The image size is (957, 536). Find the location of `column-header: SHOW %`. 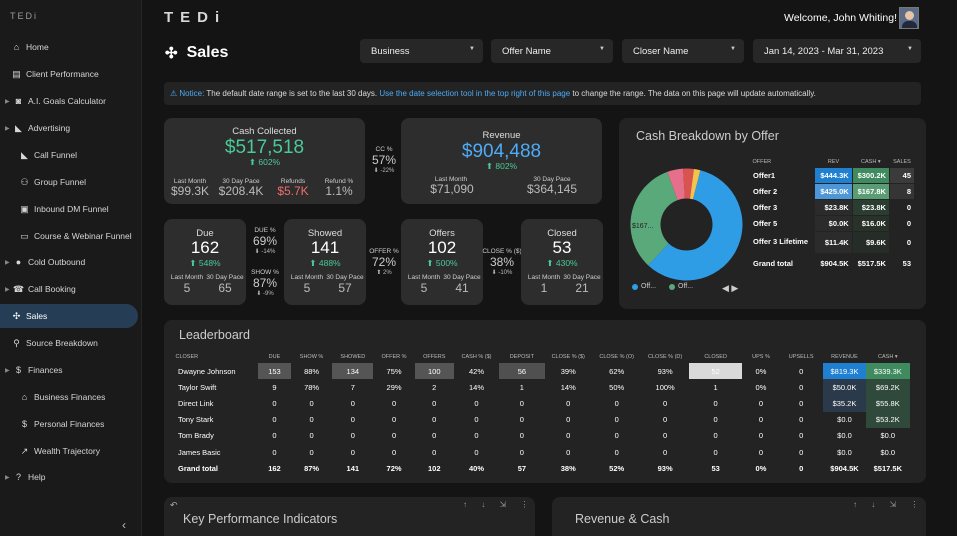

column-header: SHOW % is located at coordinates (311, 357).